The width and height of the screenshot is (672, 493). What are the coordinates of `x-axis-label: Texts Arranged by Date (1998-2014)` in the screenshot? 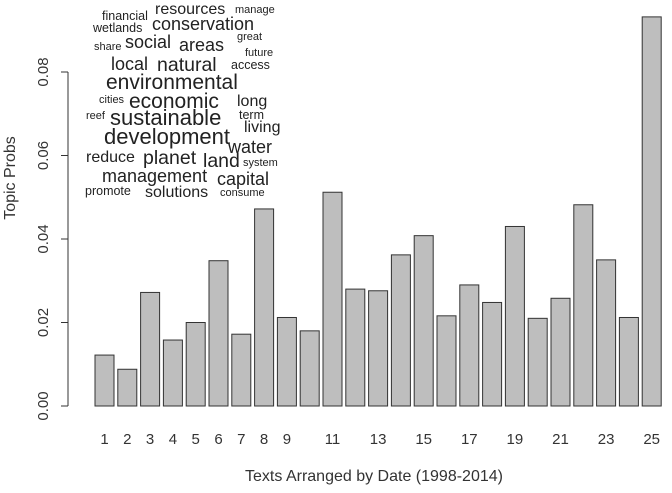 It's located at (374, 476).